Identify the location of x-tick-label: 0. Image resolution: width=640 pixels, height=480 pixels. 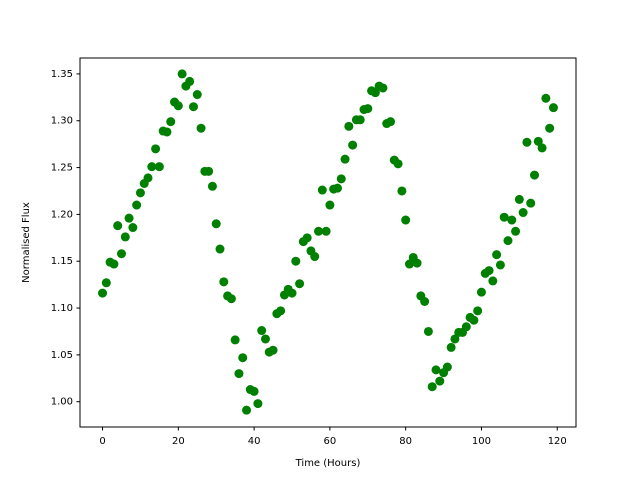
(102, 441).